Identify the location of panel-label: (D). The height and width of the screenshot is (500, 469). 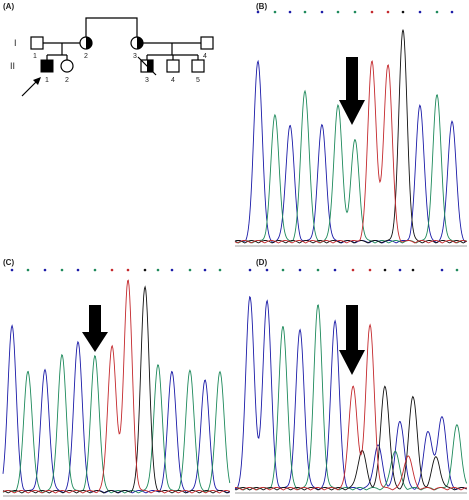
(261, 262).